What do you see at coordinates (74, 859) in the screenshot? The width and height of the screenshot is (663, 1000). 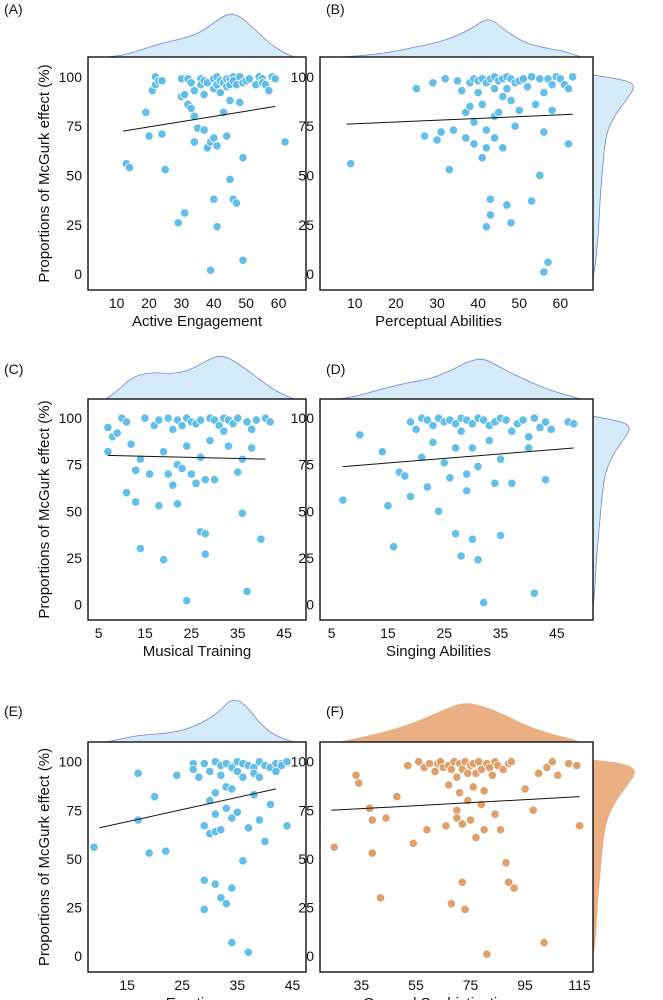 I see `y-tick-label: 50` at bounding box center [74, 859].